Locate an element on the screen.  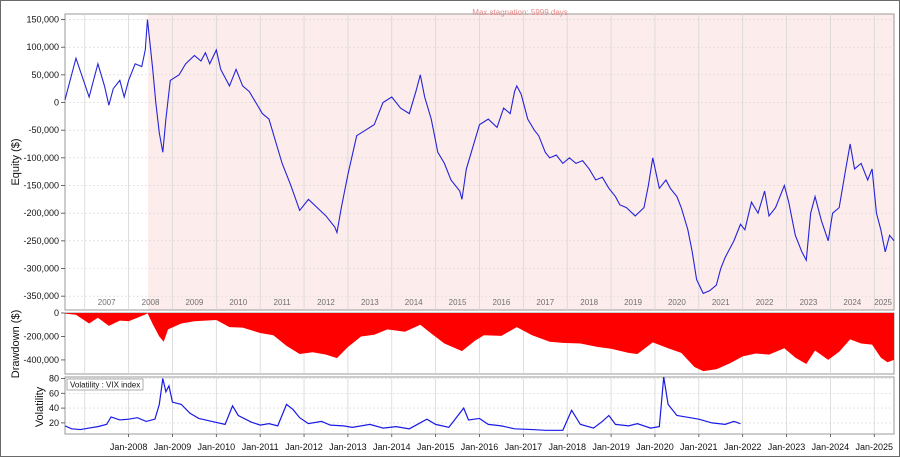
equity-year-label: 2024 is located at coordinates (852, 302).